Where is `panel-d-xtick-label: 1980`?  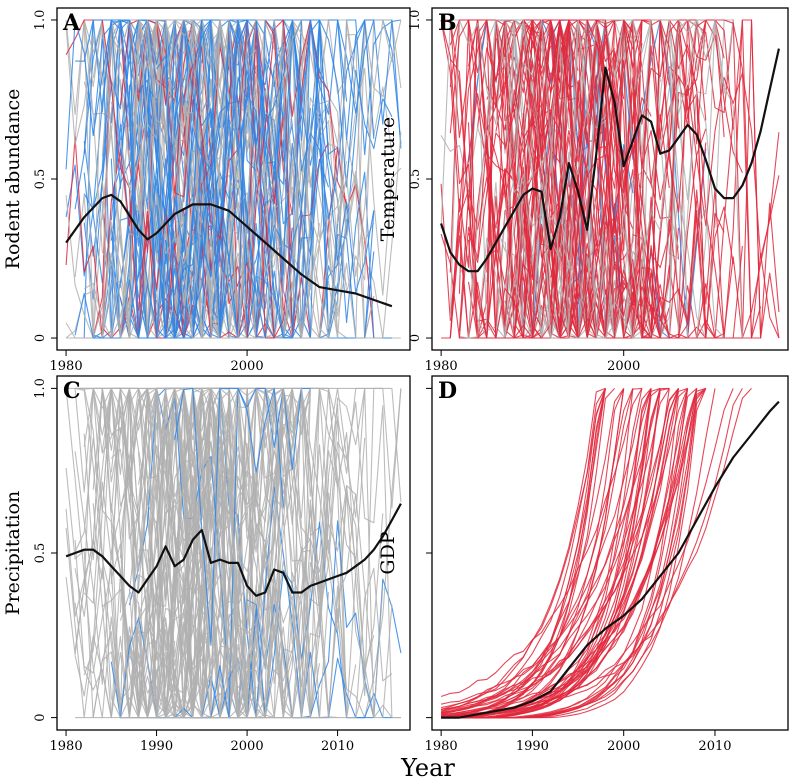 panel-d-xtick-label: 1980 is located at coordinates (441, 746).